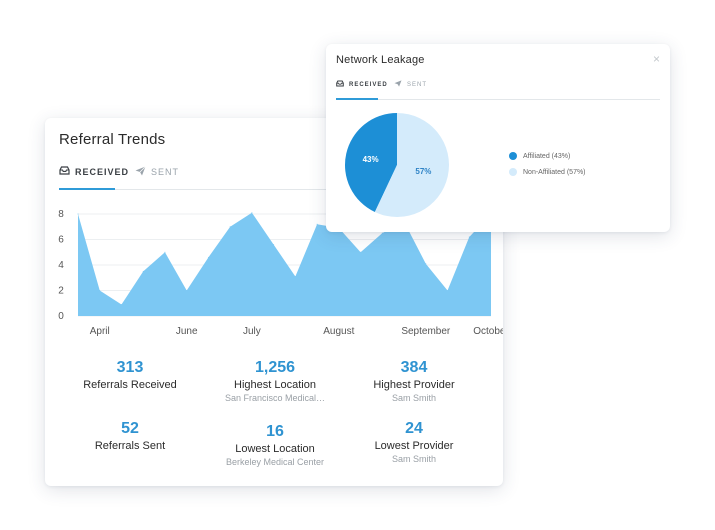  Describe the element at coordinates (61, 291) in the screenshot. I see `y-tick-label: 2` at that location.